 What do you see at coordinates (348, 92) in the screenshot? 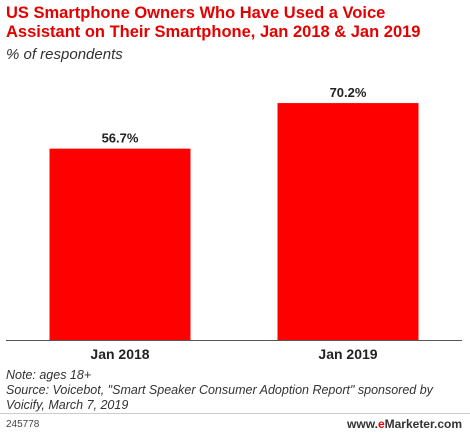
I see `data-label: 70.2%` at bounding box center [348, 92].